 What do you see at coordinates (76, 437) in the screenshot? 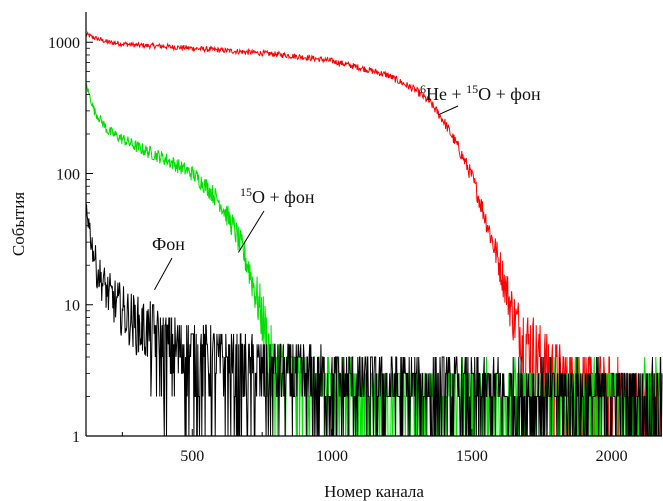
I see `y-tick-label: 1` at bounding box center [76, 437].